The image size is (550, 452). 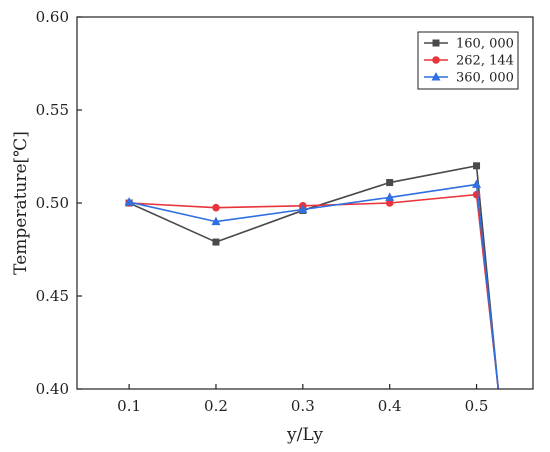 What do you see at coordinates (485, 61) in the screenshot?
I see `legend-label: 262, 144` at bounding box center [485, 61].